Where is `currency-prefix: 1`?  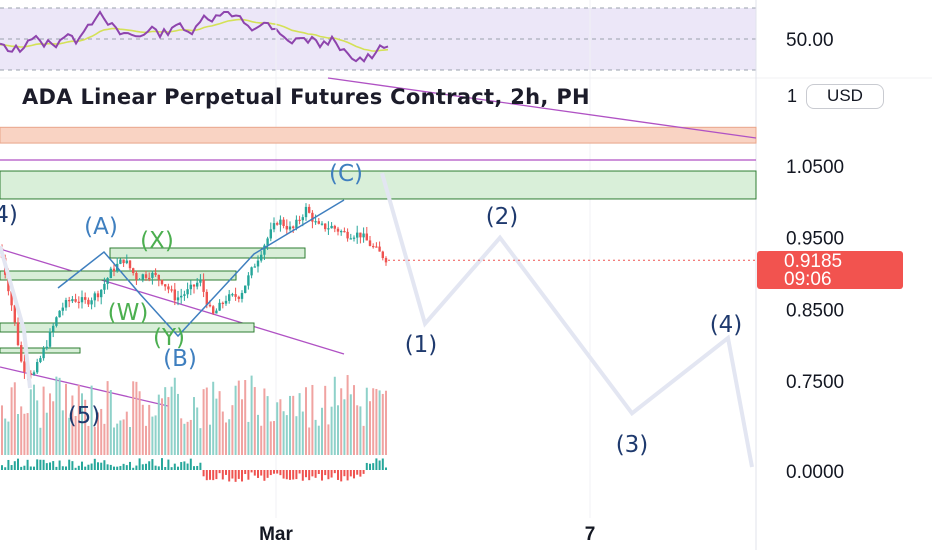 currency-prefix: 1 is located at coordinates (792, 96).